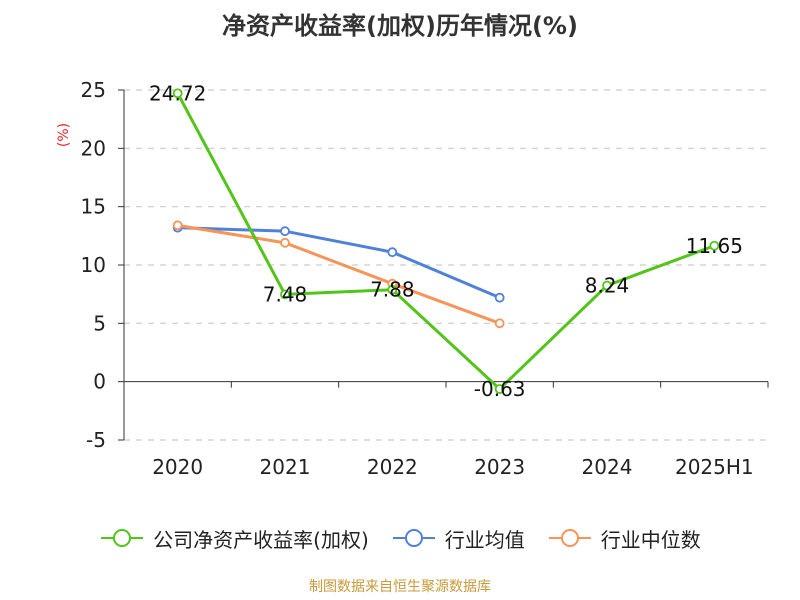 This screenshot has height=600, width=800. I want to click on legend: 公司净资产收益率(加权) 行业均值 行业中位数, so click(400, 538).